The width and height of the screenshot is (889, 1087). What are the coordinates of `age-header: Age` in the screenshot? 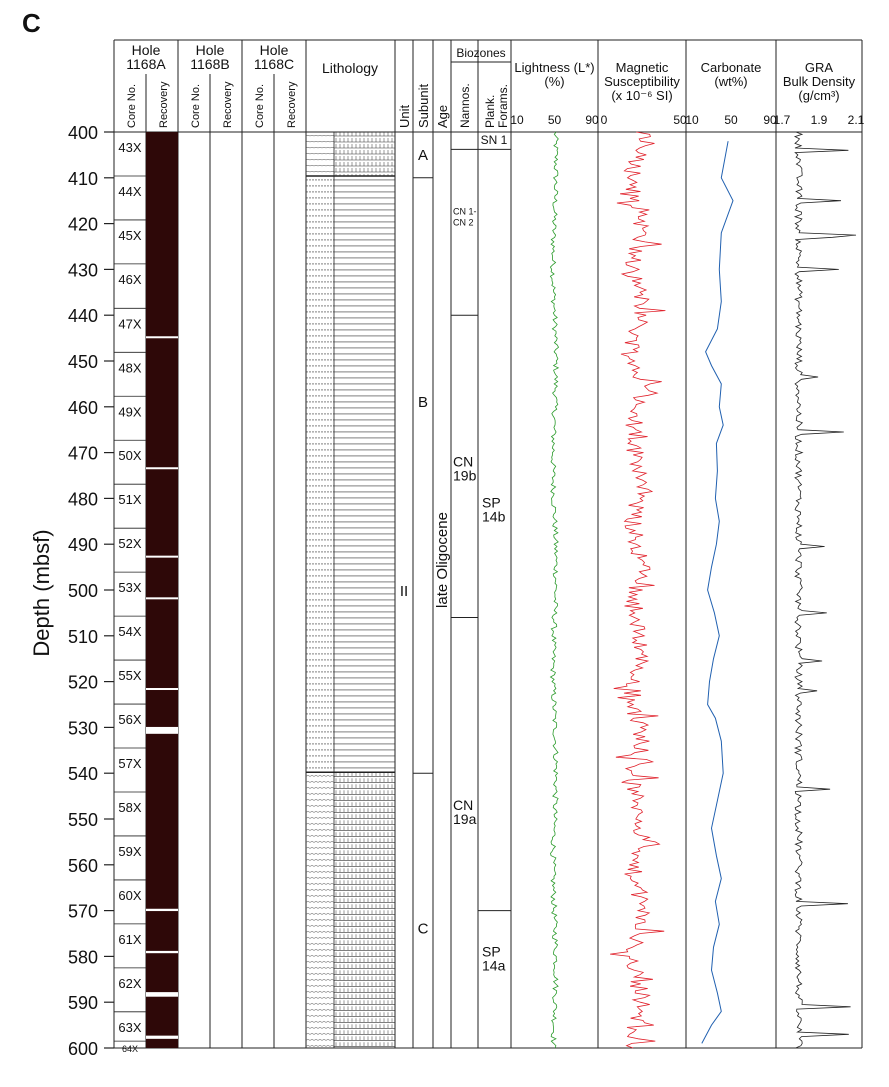 It's located at (442, 116).